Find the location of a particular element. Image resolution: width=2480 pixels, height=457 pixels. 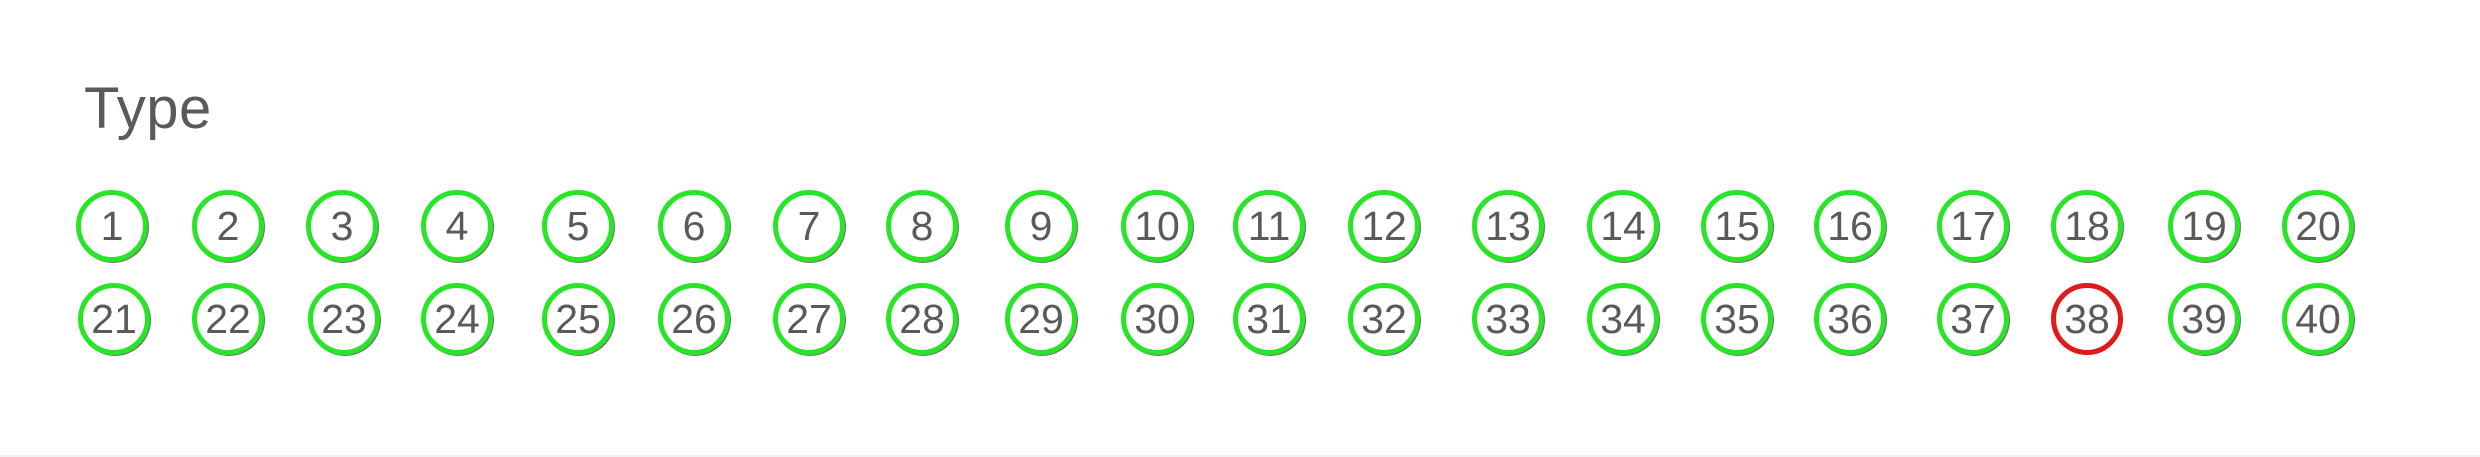

question-number: 22 is located at coordinates (228, 318).